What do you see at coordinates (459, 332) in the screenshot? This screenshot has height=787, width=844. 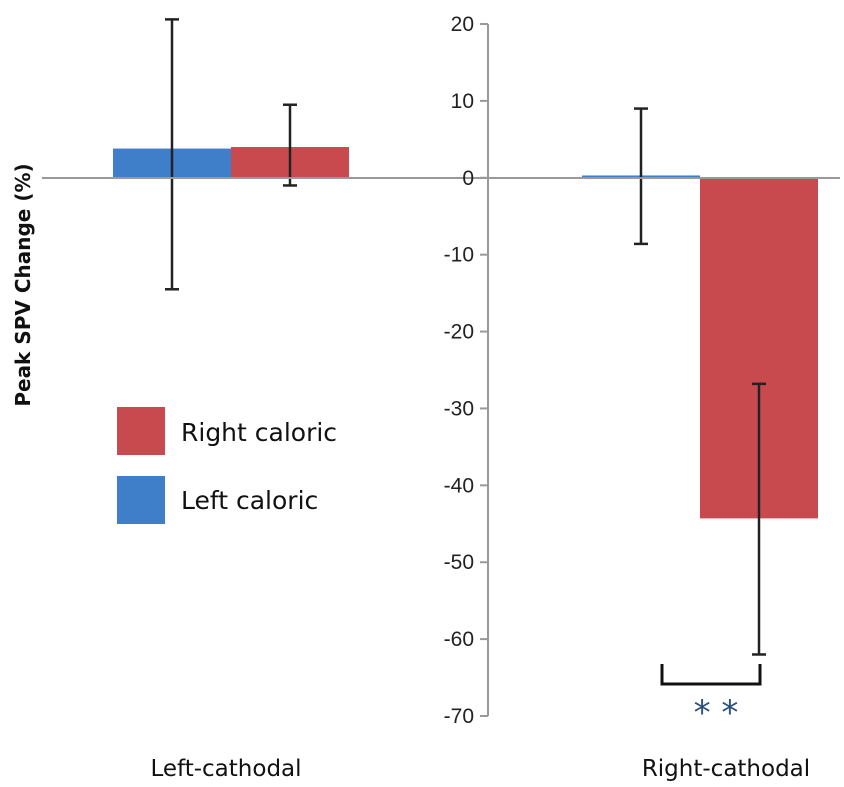 I see `y-tick-label: -20` at bounding box center [459, 332].